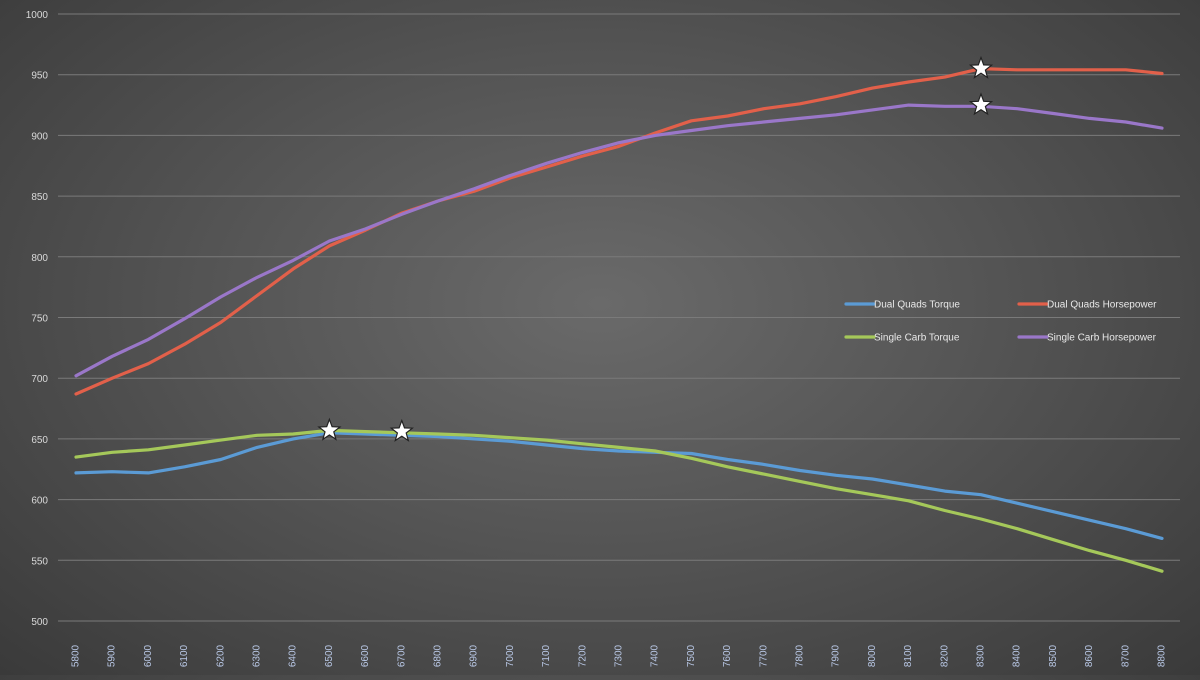 This screenshot has width=1200, height=680. What do you see at coordinates (582, 655) in the screenshot?
I see `x-tick-label: 7200` at bounding box center [582, 655].